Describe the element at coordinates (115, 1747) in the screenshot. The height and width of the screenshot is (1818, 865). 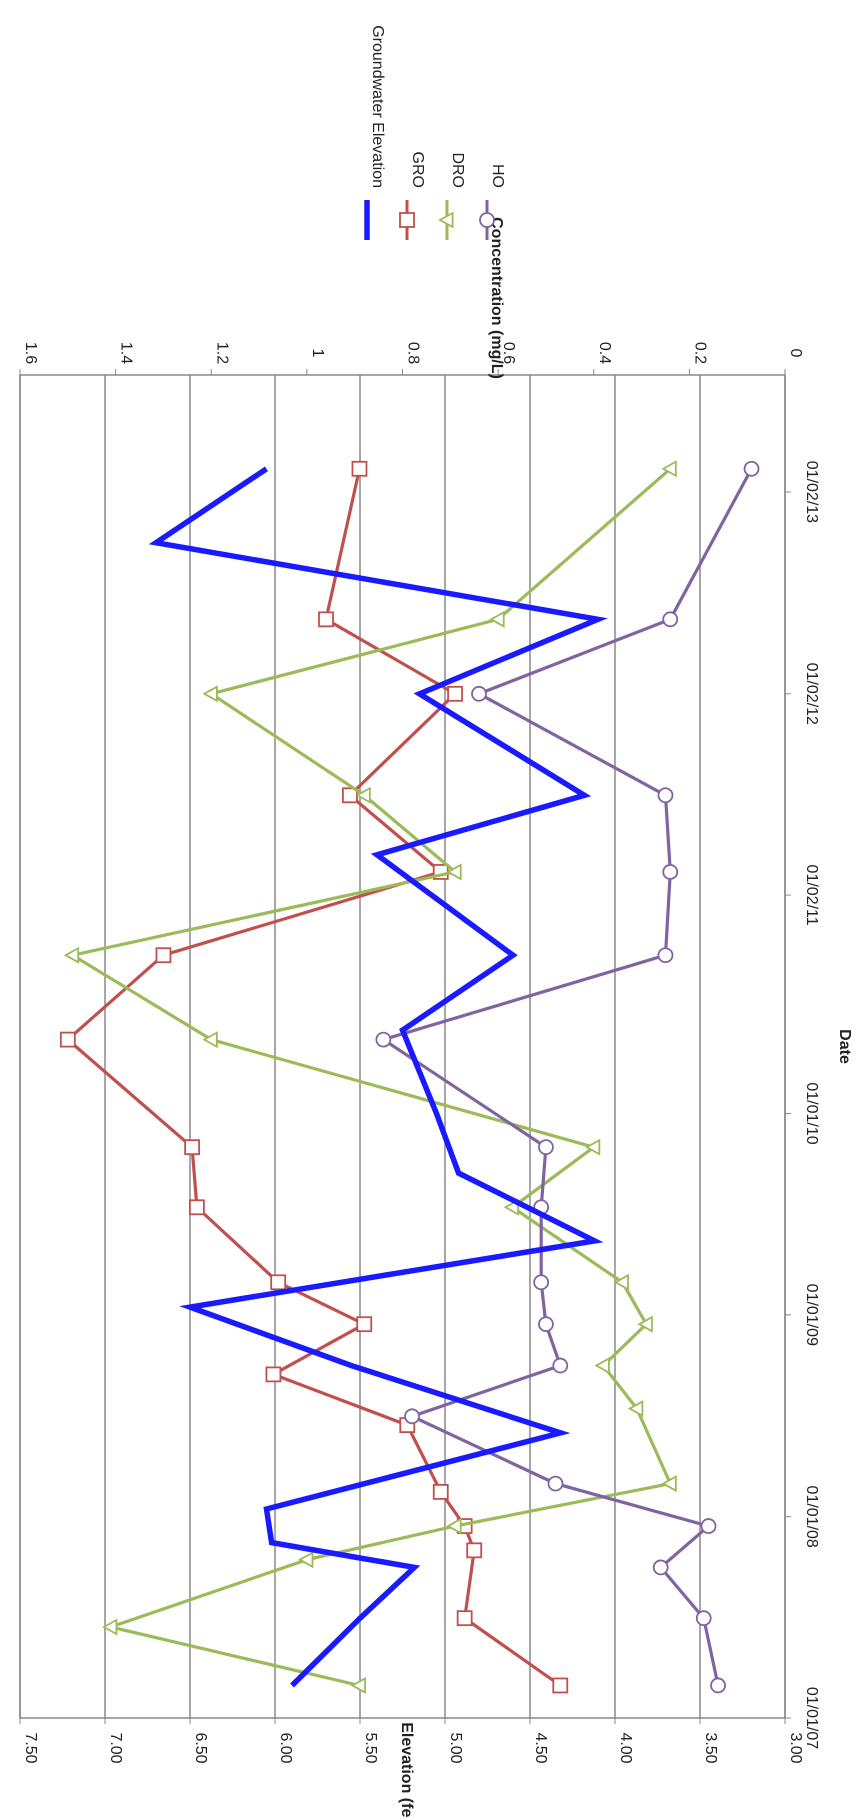
I see `left-axis-tick-label: 7.00` at that location.